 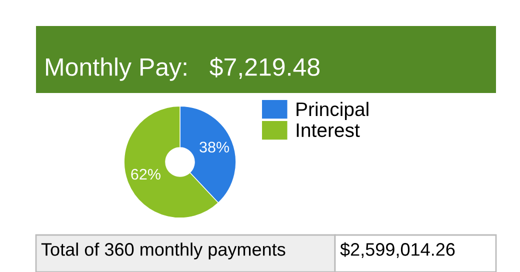 I want to click on data-label: 62%, so click(x=145, y=174).